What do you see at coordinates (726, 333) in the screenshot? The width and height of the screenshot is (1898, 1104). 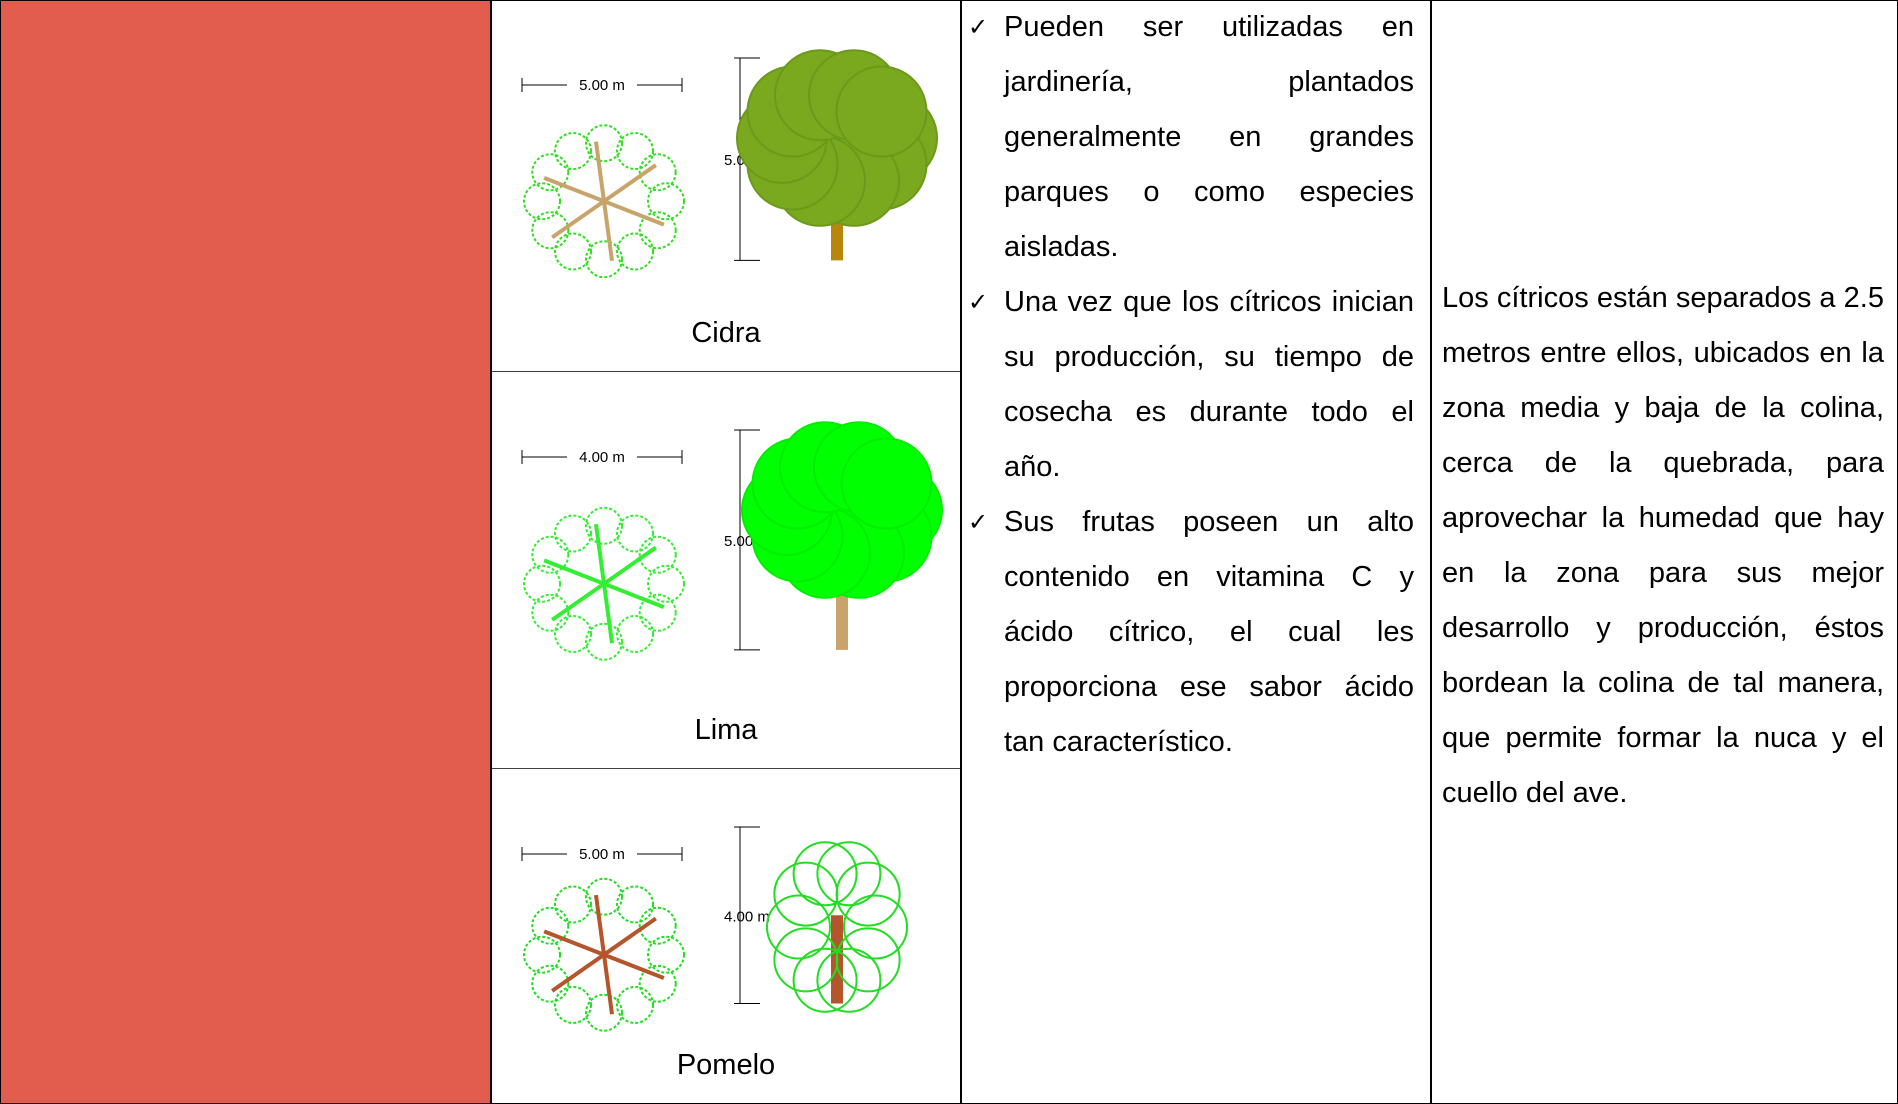 I see `plant-name: Cidra` at bounding box center [726, 333].